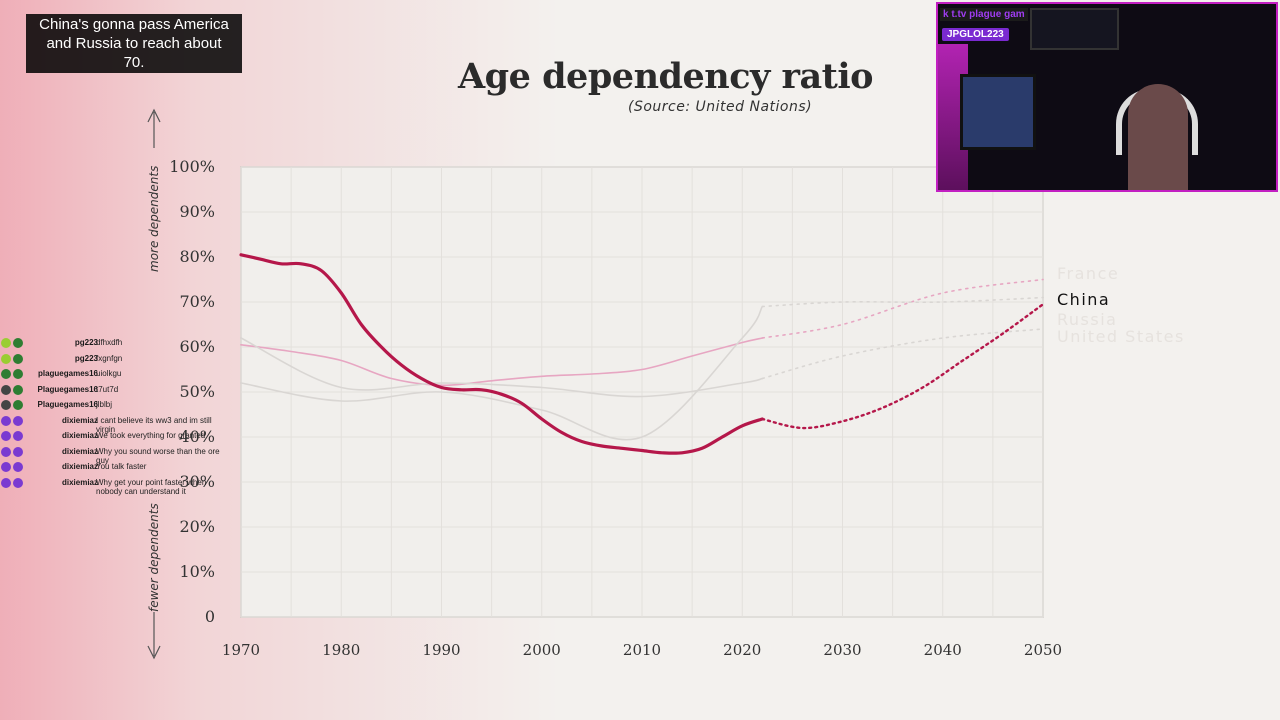 The height and width of the screenshot is (720, 1280). What do you see at coordinates (1074, 29) in the screenshot?
I see `cam-monitor-top` at bounding box center [1074, 29].